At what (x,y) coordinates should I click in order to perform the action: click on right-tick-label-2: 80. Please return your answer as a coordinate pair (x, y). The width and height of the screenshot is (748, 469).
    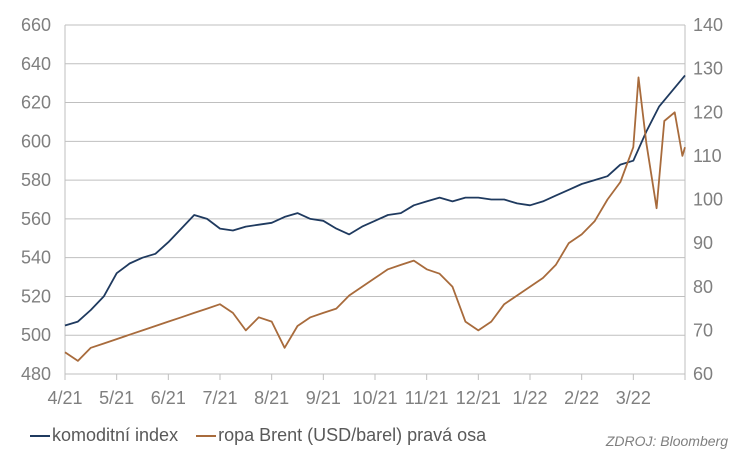
    Looking at the image, I should click on (703, 287).